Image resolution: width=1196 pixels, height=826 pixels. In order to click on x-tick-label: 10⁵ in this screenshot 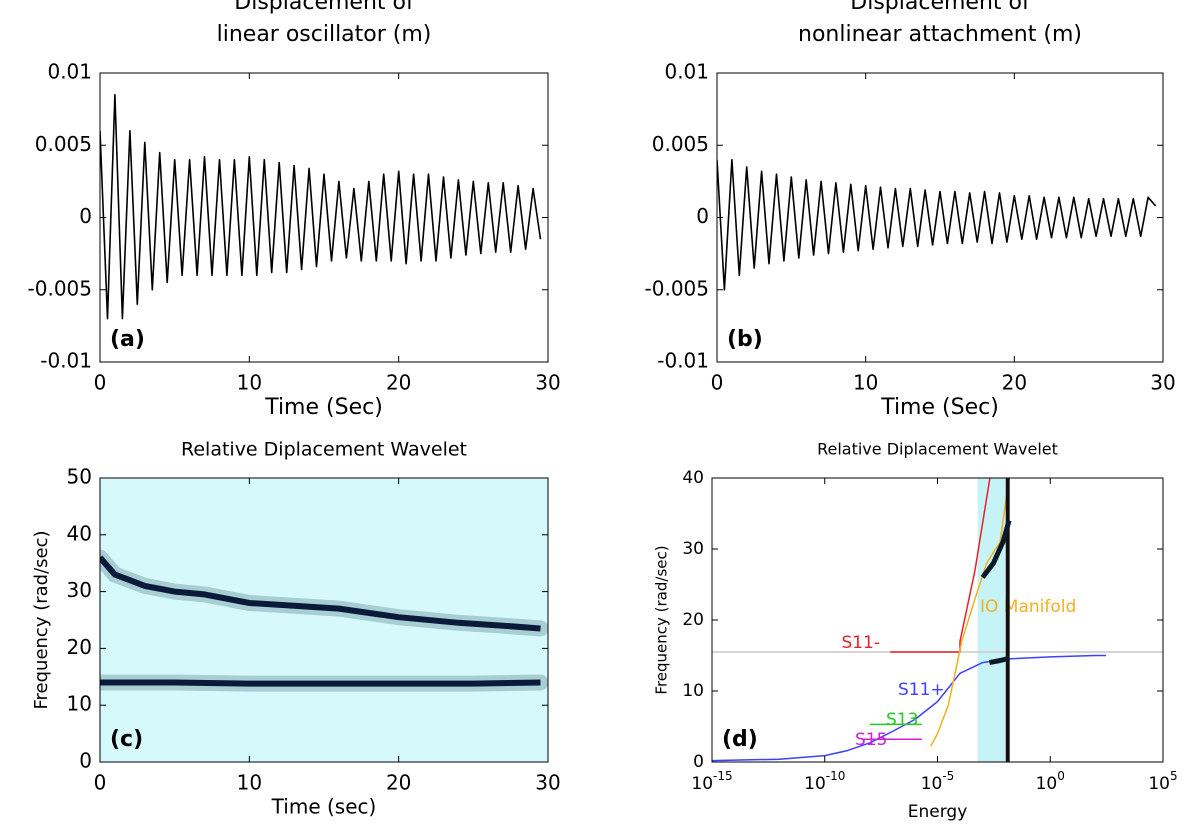, I will do `click(1162, 782)`.